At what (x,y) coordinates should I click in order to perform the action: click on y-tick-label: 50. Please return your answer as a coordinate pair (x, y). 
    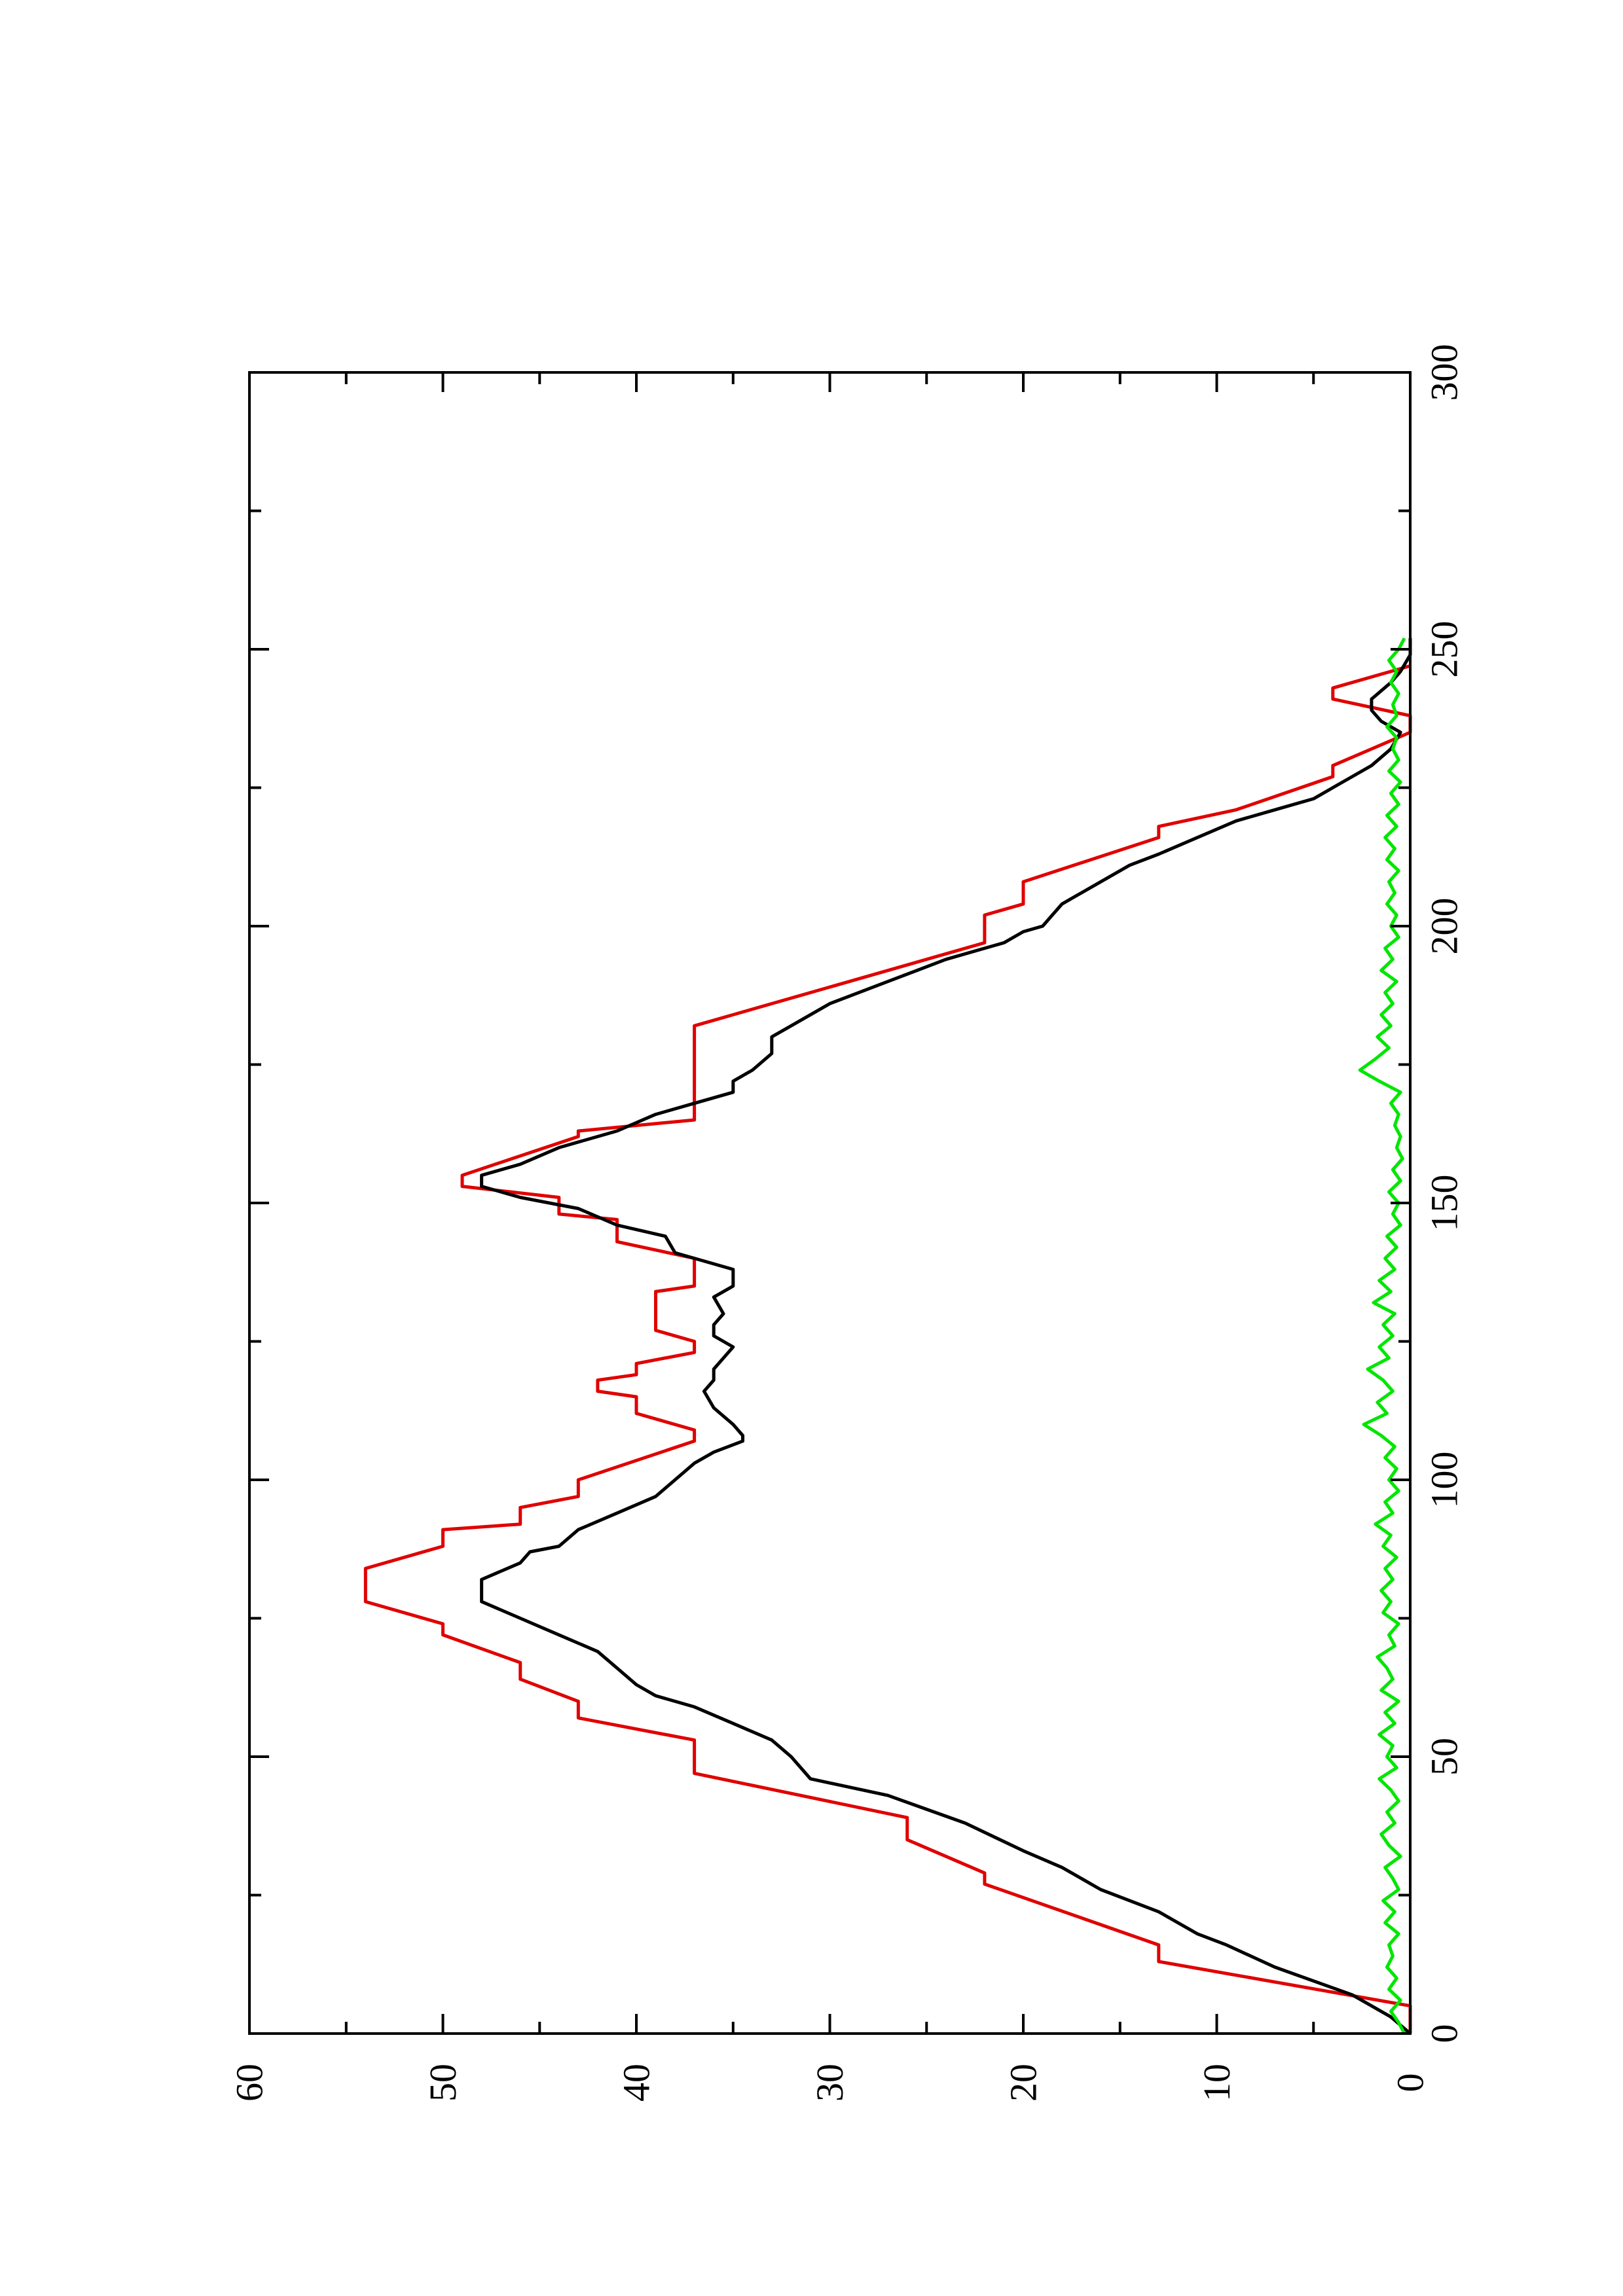
    Looking at the image, I should click on (443, 2083).